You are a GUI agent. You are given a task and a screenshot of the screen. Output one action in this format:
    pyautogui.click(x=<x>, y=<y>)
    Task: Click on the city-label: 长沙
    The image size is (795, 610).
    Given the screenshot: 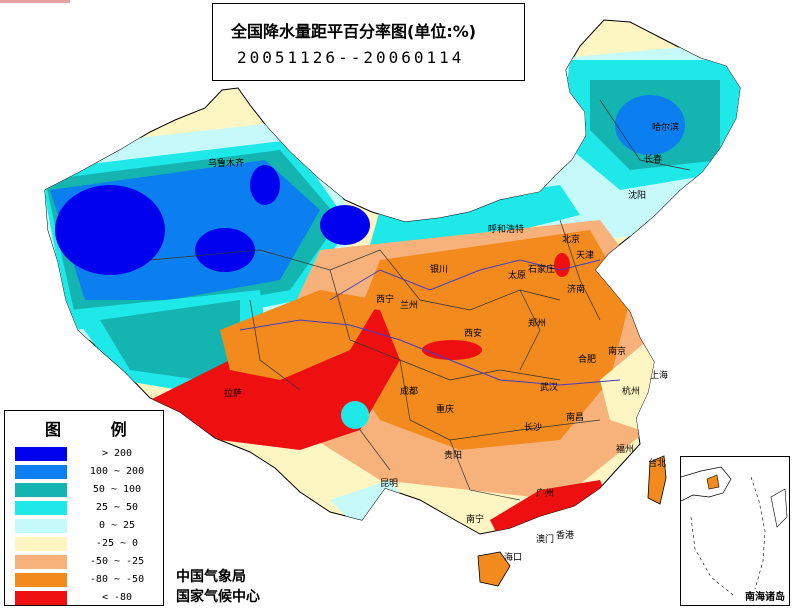 What is the action you would take?
    pyautogui.click(x=533, y=428)
    